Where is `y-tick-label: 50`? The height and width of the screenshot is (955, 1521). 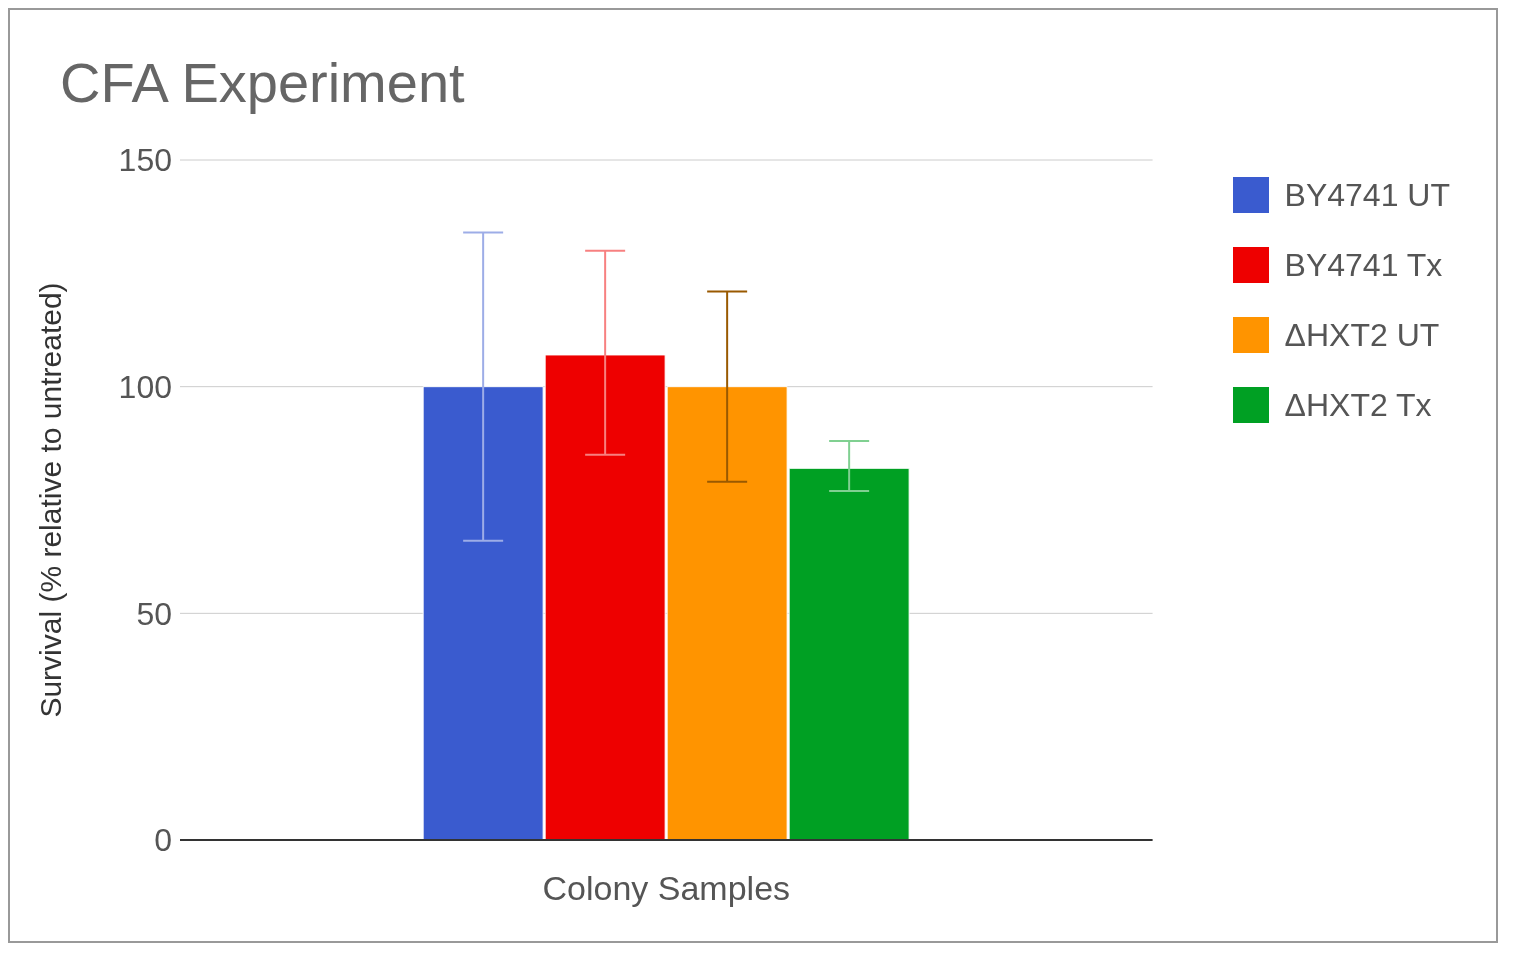
y-tick-label: 50 is located at coordinates (154, 613).